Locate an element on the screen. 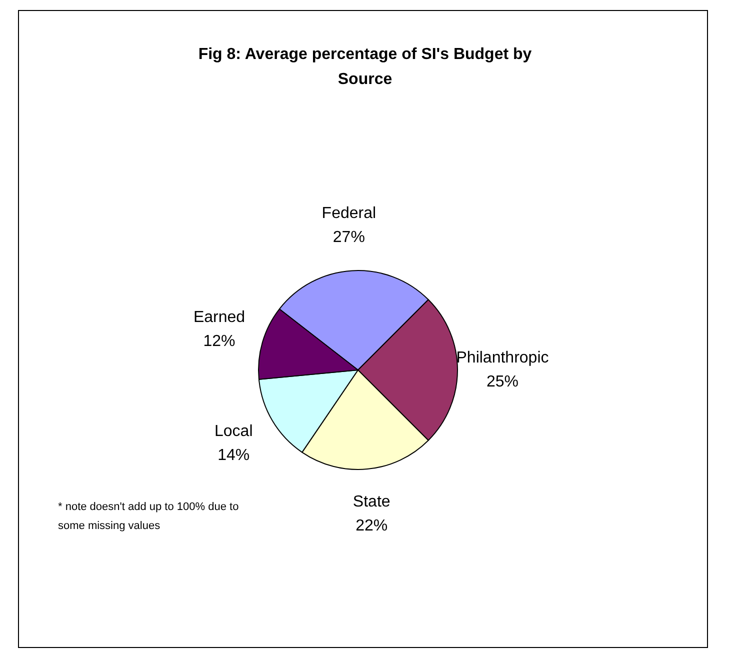 This screenshot has width=730, height=670. slice-label: Earned is located at coordinates (219, 317).